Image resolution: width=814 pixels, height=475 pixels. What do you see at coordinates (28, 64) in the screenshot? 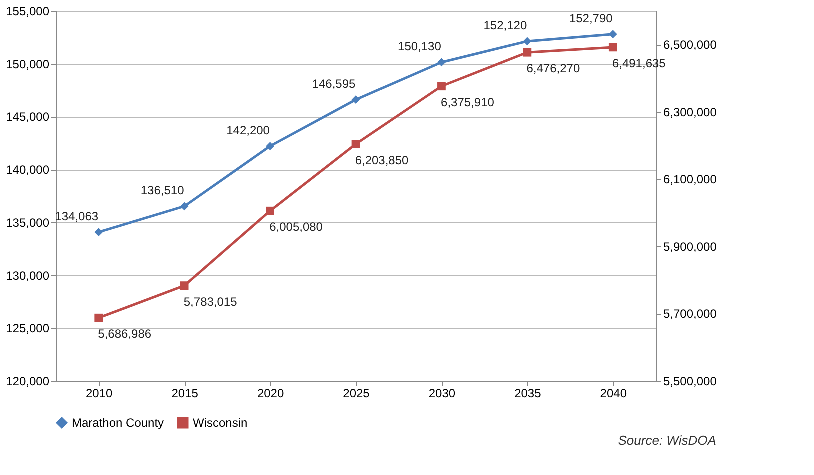
I see `y-tick-label: 150,000` at bounding box center [28, 64].